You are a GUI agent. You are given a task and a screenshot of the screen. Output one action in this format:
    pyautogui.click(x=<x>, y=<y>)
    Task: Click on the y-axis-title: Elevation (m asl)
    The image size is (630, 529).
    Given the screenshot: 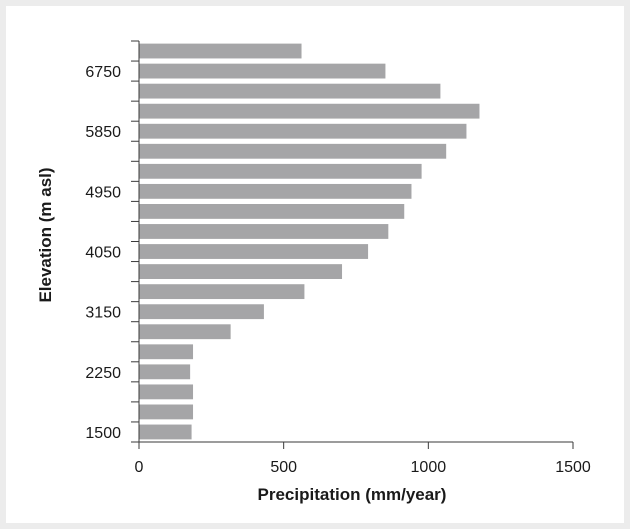 What is the action you would take?
    pyautogui.click(x=45, y=234)
    